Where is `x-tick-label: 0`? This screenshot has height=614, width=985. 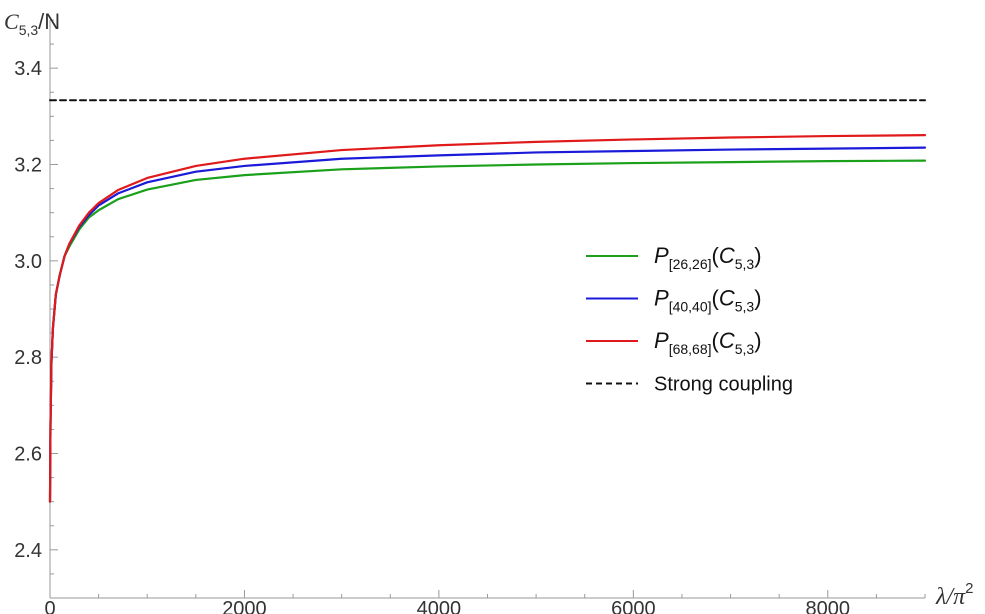 x-tick-label: 0 is located at coordinates (49, 606).